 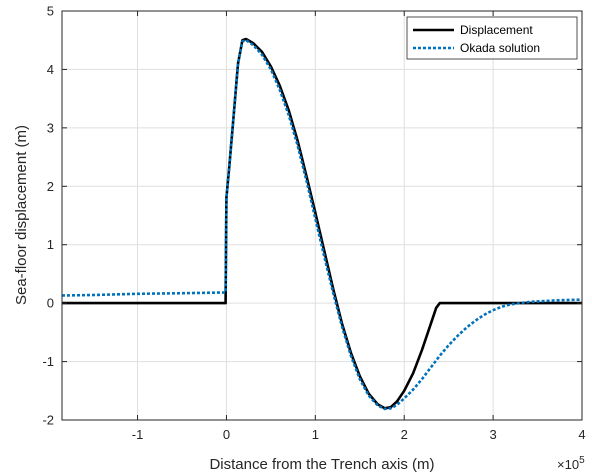 I want to click on x-tick-label: 0, so click(x=226, y=434).